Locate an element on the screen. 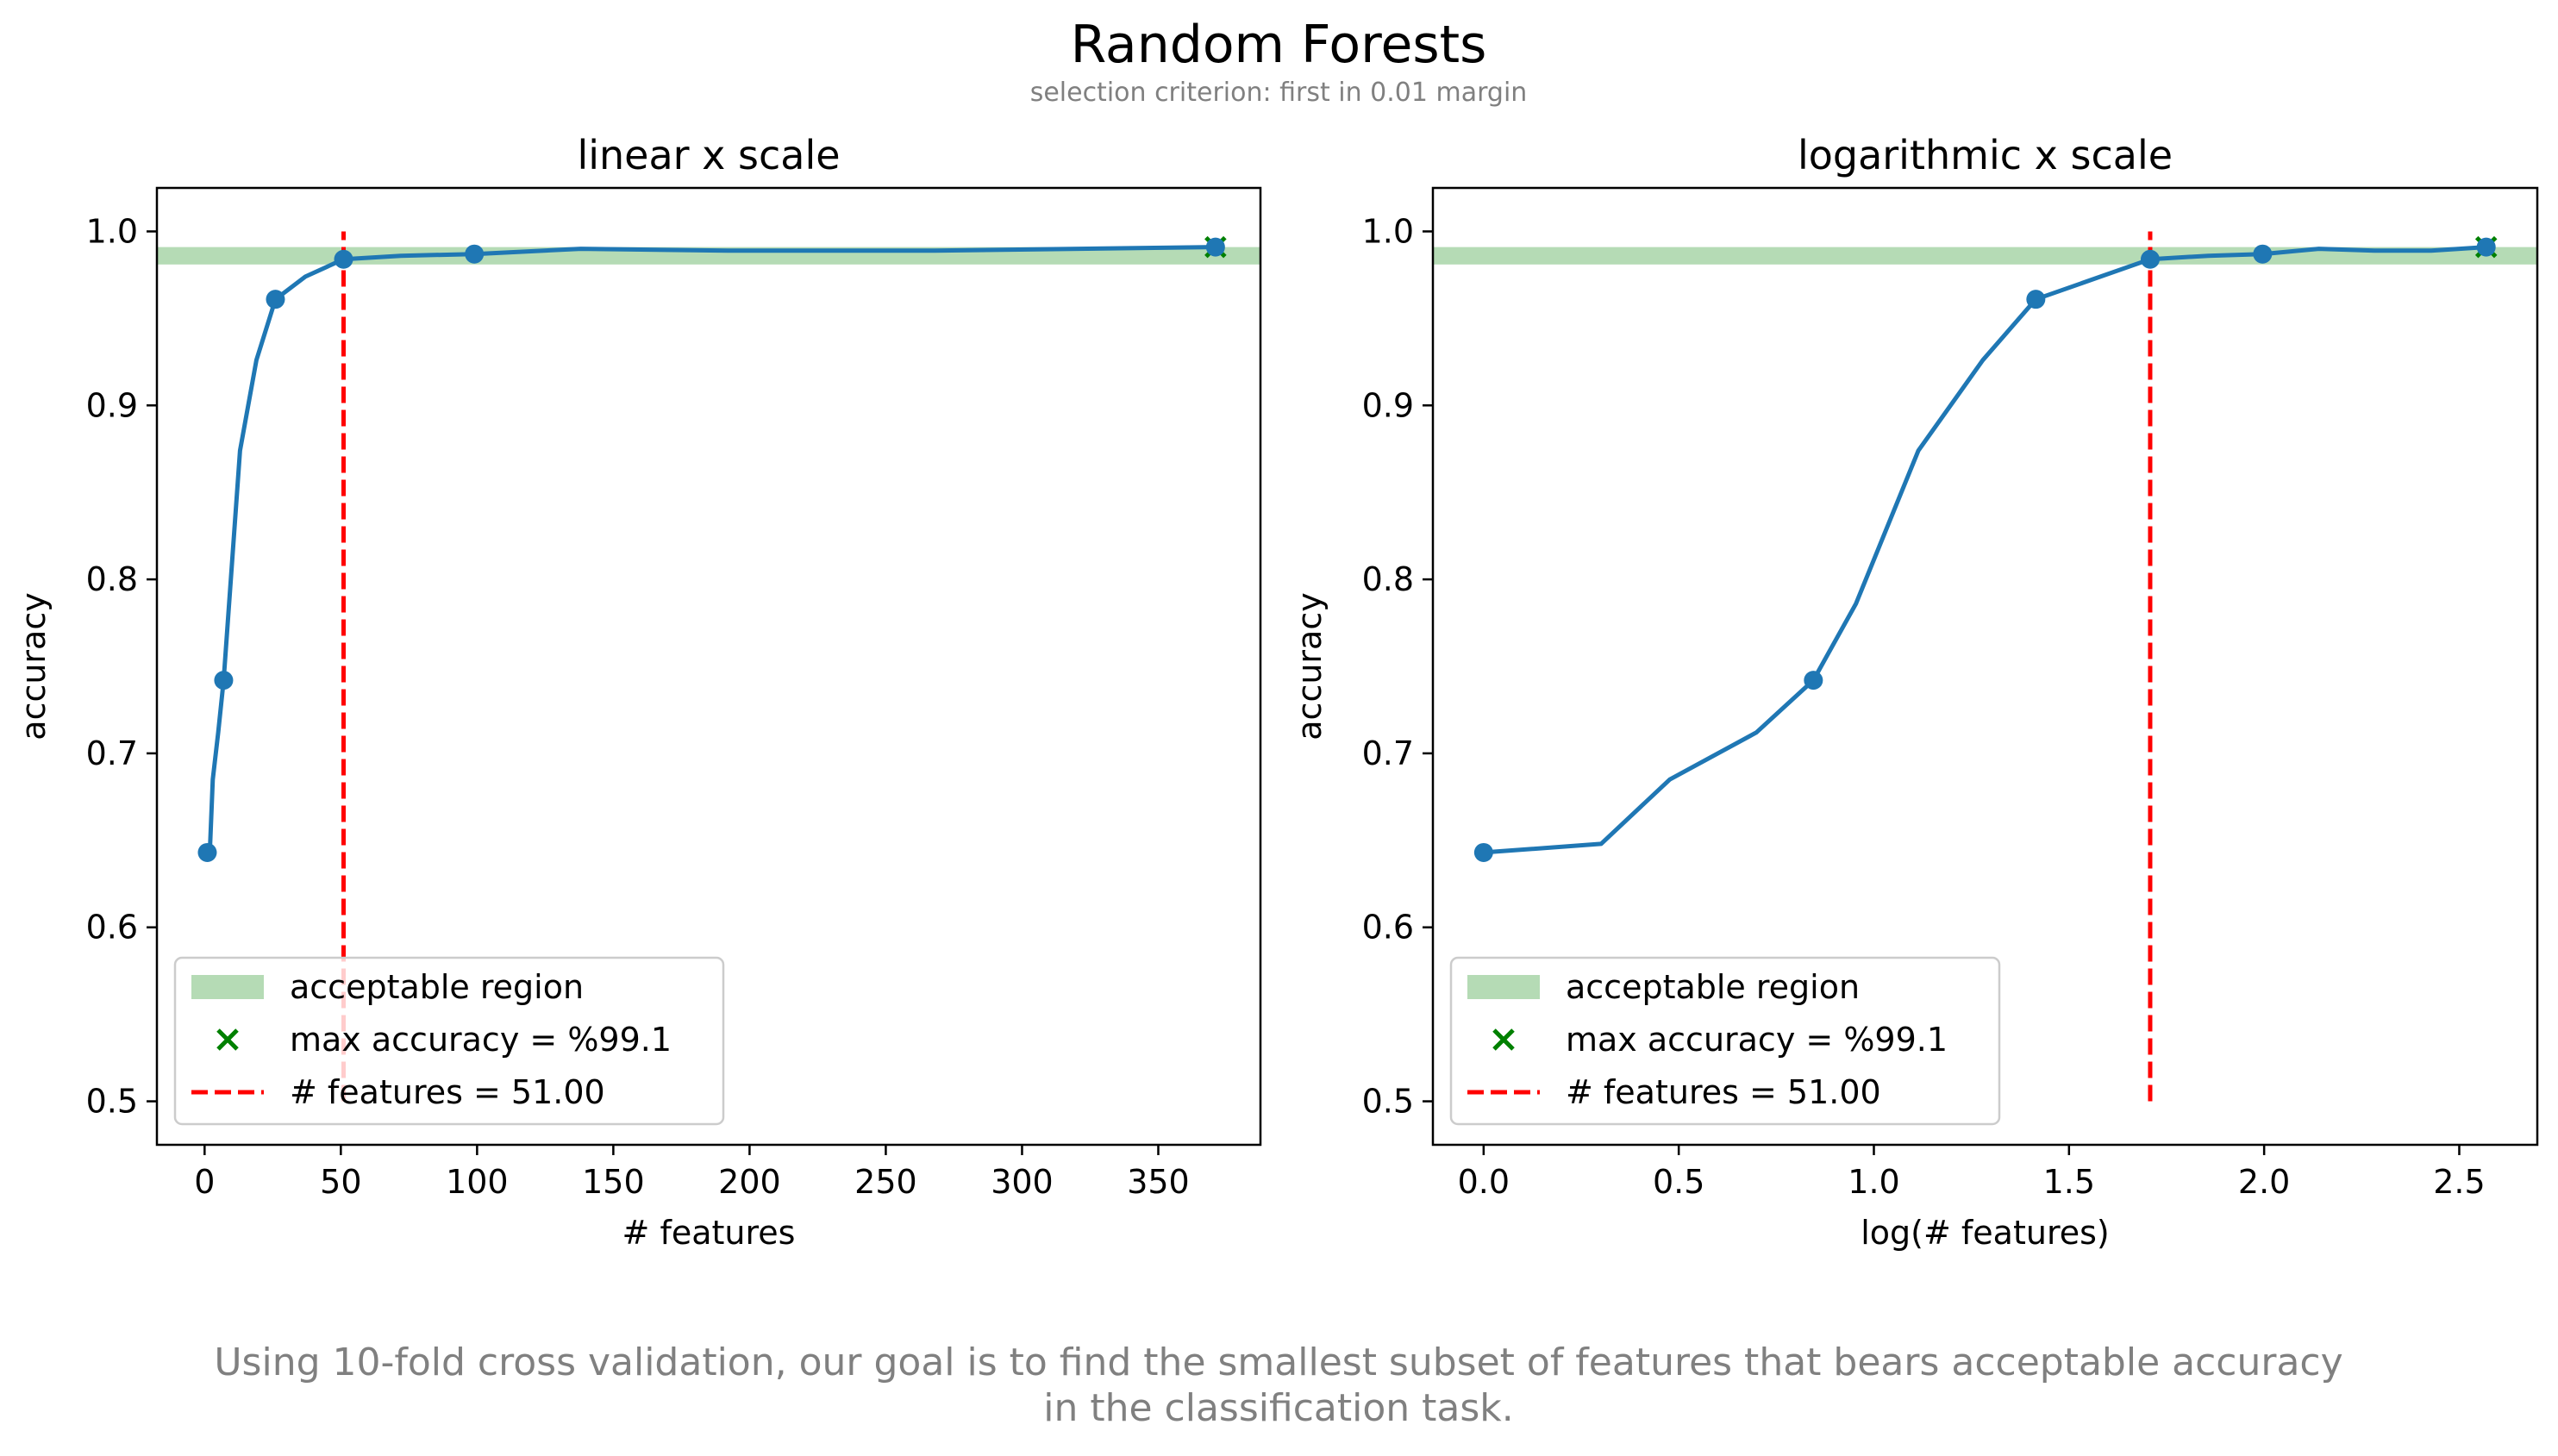  x-tick-label: 50 is located at coordinates (340, 1182).